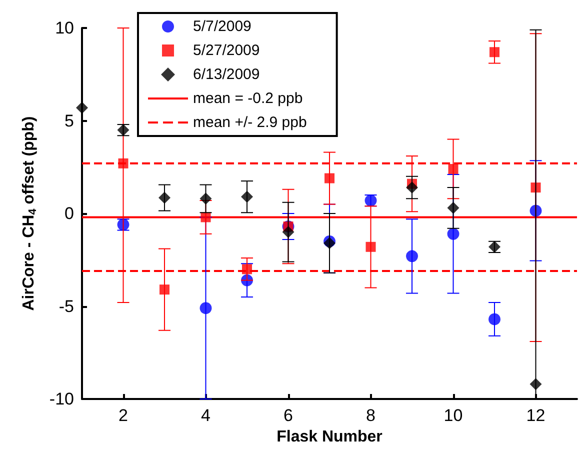  I want to click on x-tick-label: 4, so click(205, 415).